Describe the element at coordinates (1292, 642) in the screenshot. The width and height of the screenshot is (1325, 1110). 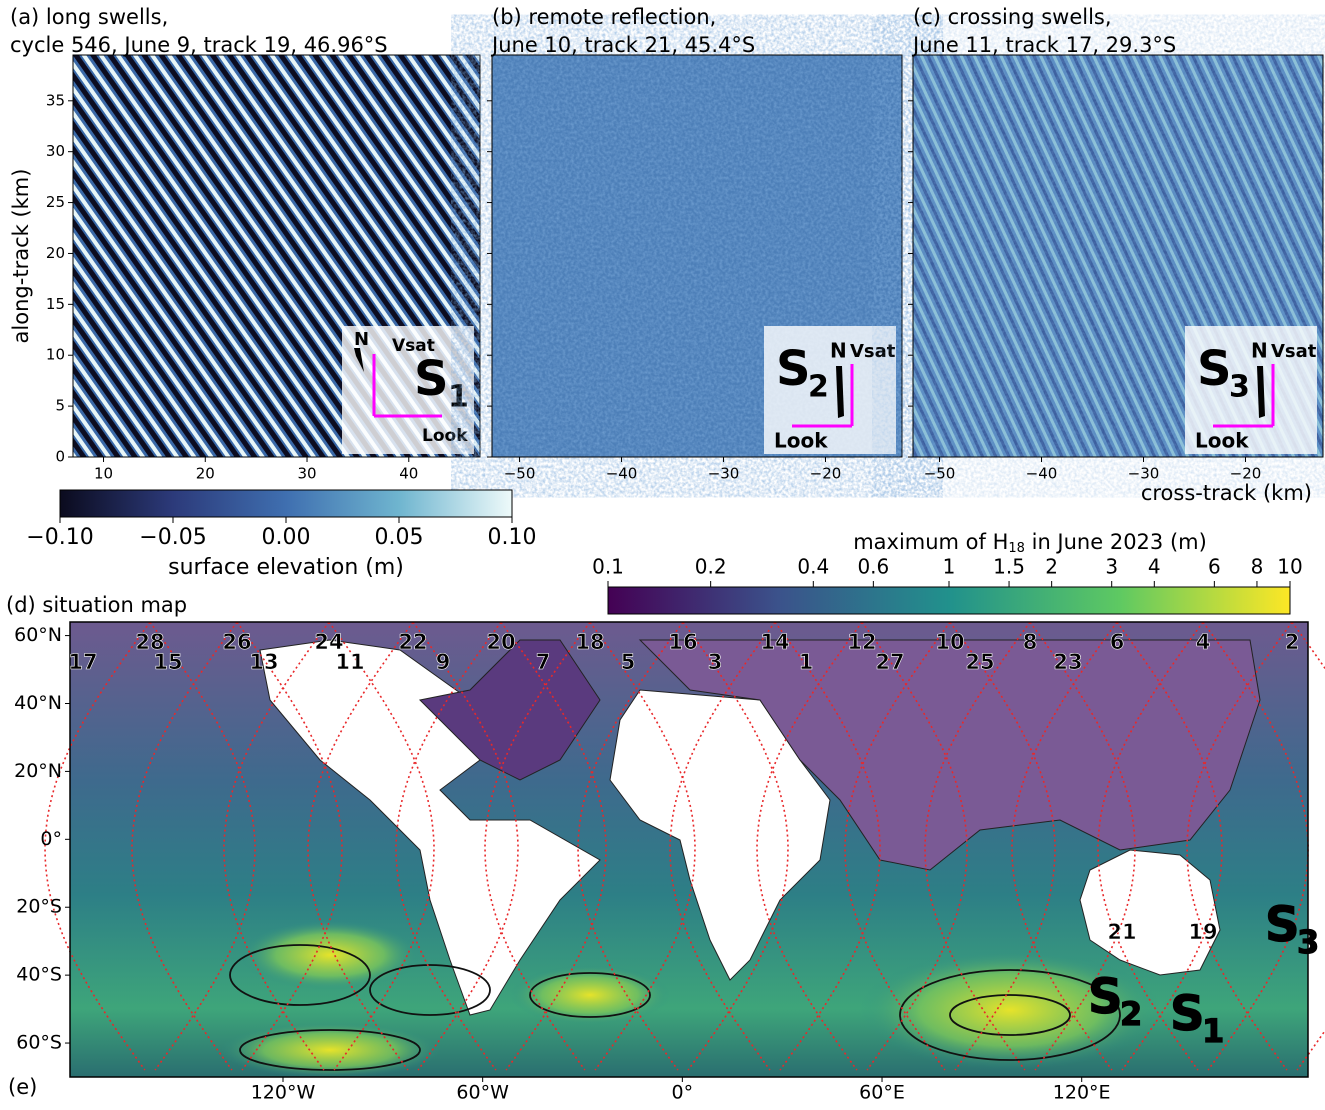
I see `track-label: 2` at that location.